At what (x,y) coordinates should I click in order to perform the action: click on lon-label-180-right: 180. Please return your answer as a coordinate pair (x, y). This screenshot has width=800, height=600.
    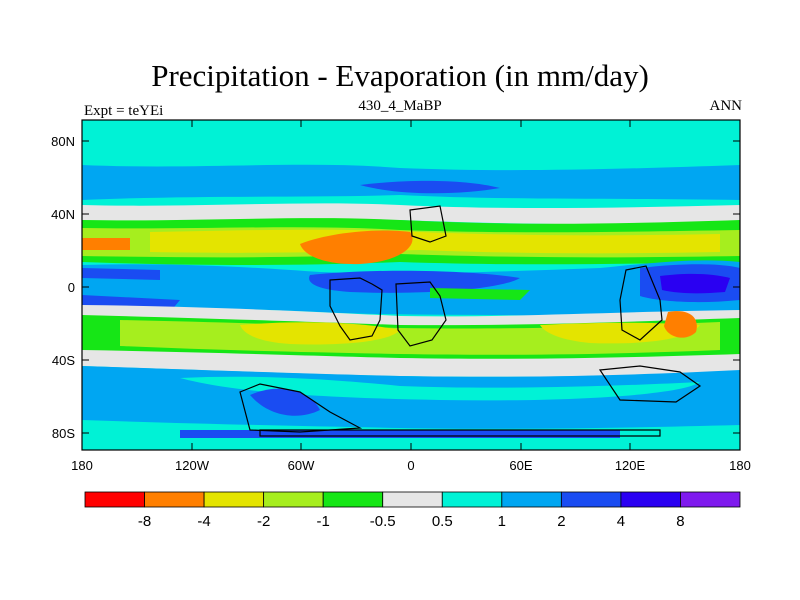
    Looking at the image, I should click on (740, 465).